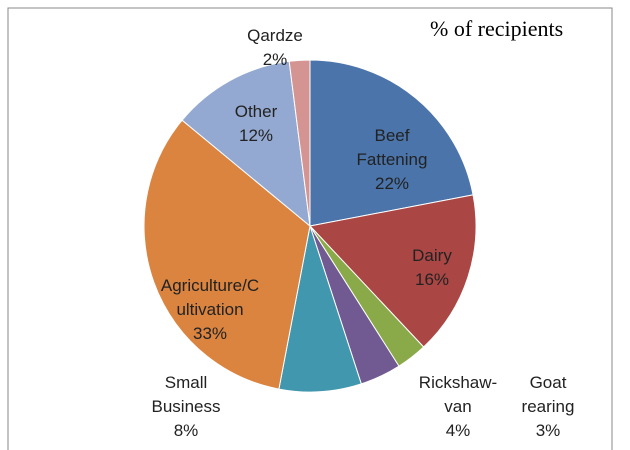 The image size is (630, 450). Describe the element at coordinates (548, 430) in the screenshot. I see `slice-value: 3%` at that location.